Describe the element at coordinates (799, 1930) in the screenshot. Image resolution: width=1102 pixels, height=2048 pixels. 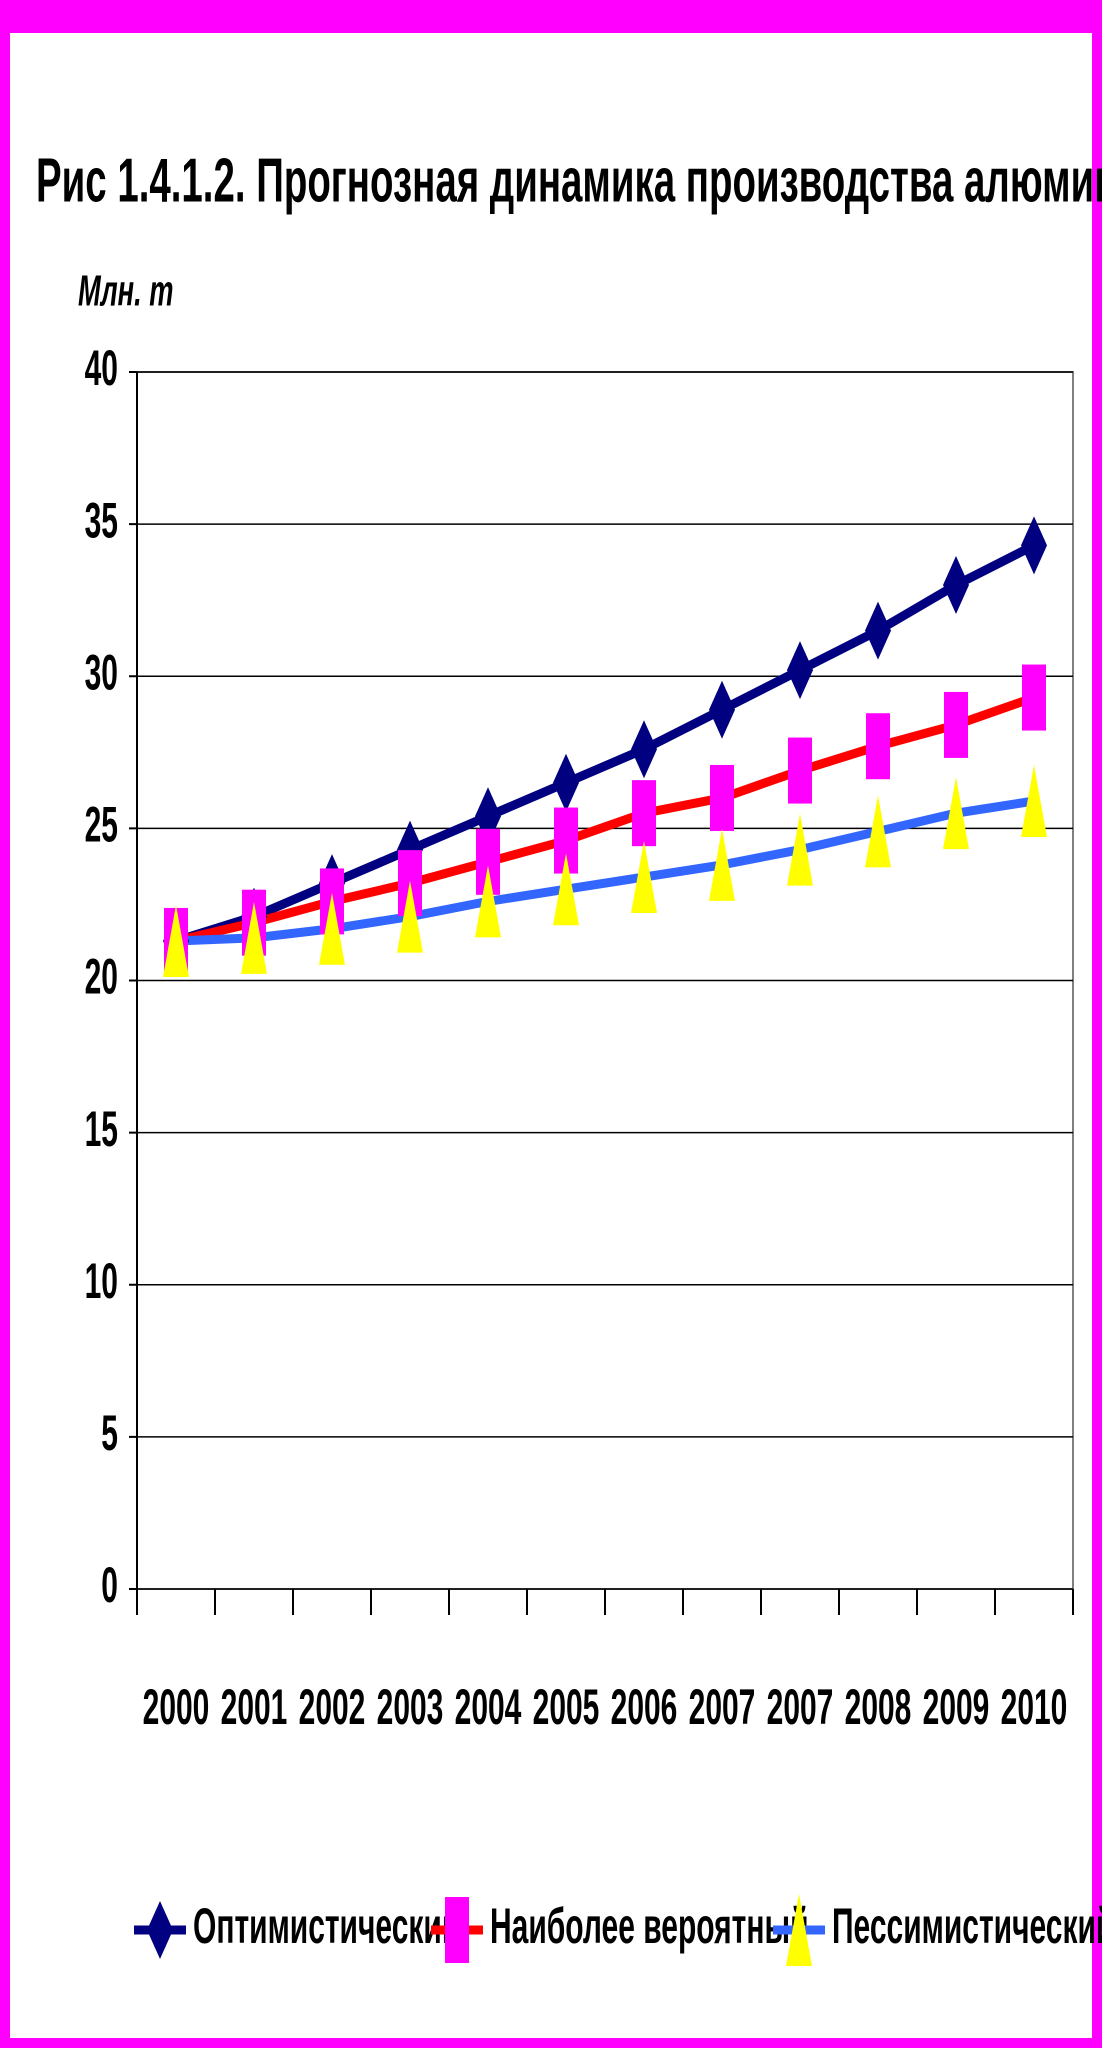
I see `marker-triangle` at that location.